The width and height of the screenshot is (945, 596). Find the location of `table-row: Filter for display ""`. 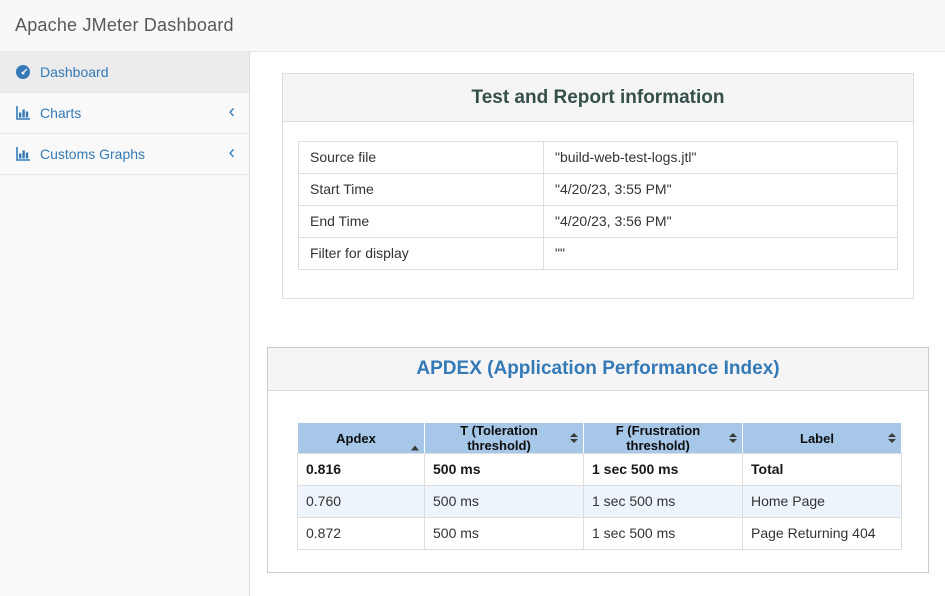

table-row: Filter for display "" is located at coordinates (598, 253).